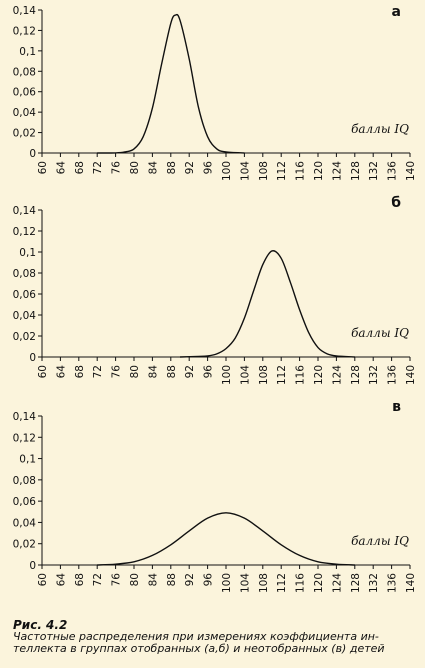 This screenshot has width=425, height=668. Describe the element at coordinates (40, 625) in the screenshot. I see `figure-label: Рис. 4.2` at that location.